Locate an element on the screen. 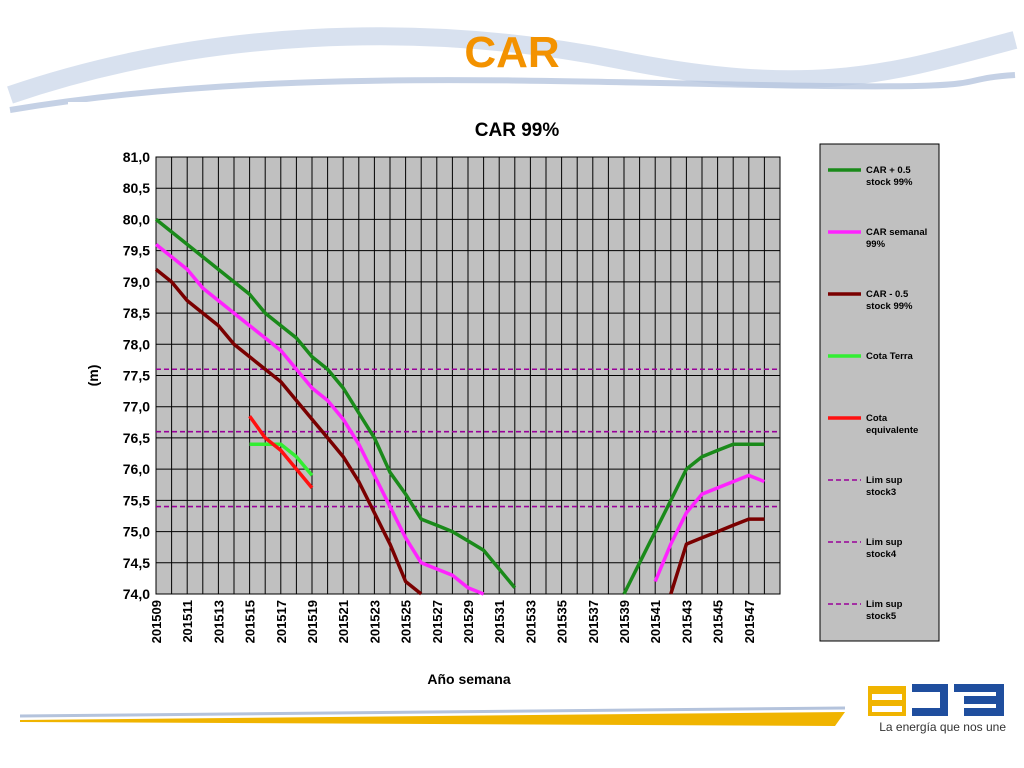 The width and height of the screenshot is (1024, 768). x-tick-label: 201541 is located at coordinates (655, 621).